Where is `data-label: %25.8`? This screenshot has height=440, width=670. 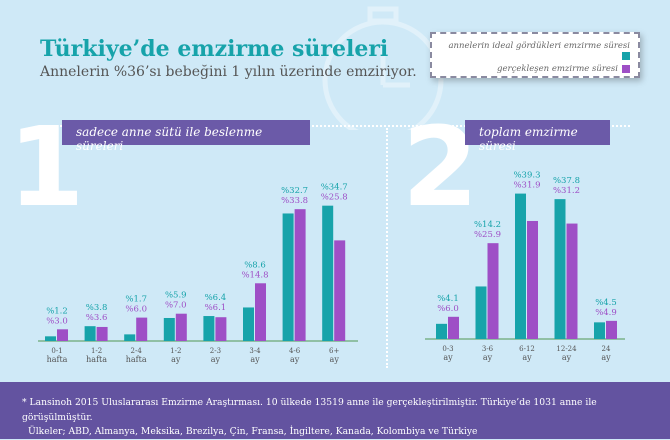
data-label: %25.8 is located at coordinates (334, 198).